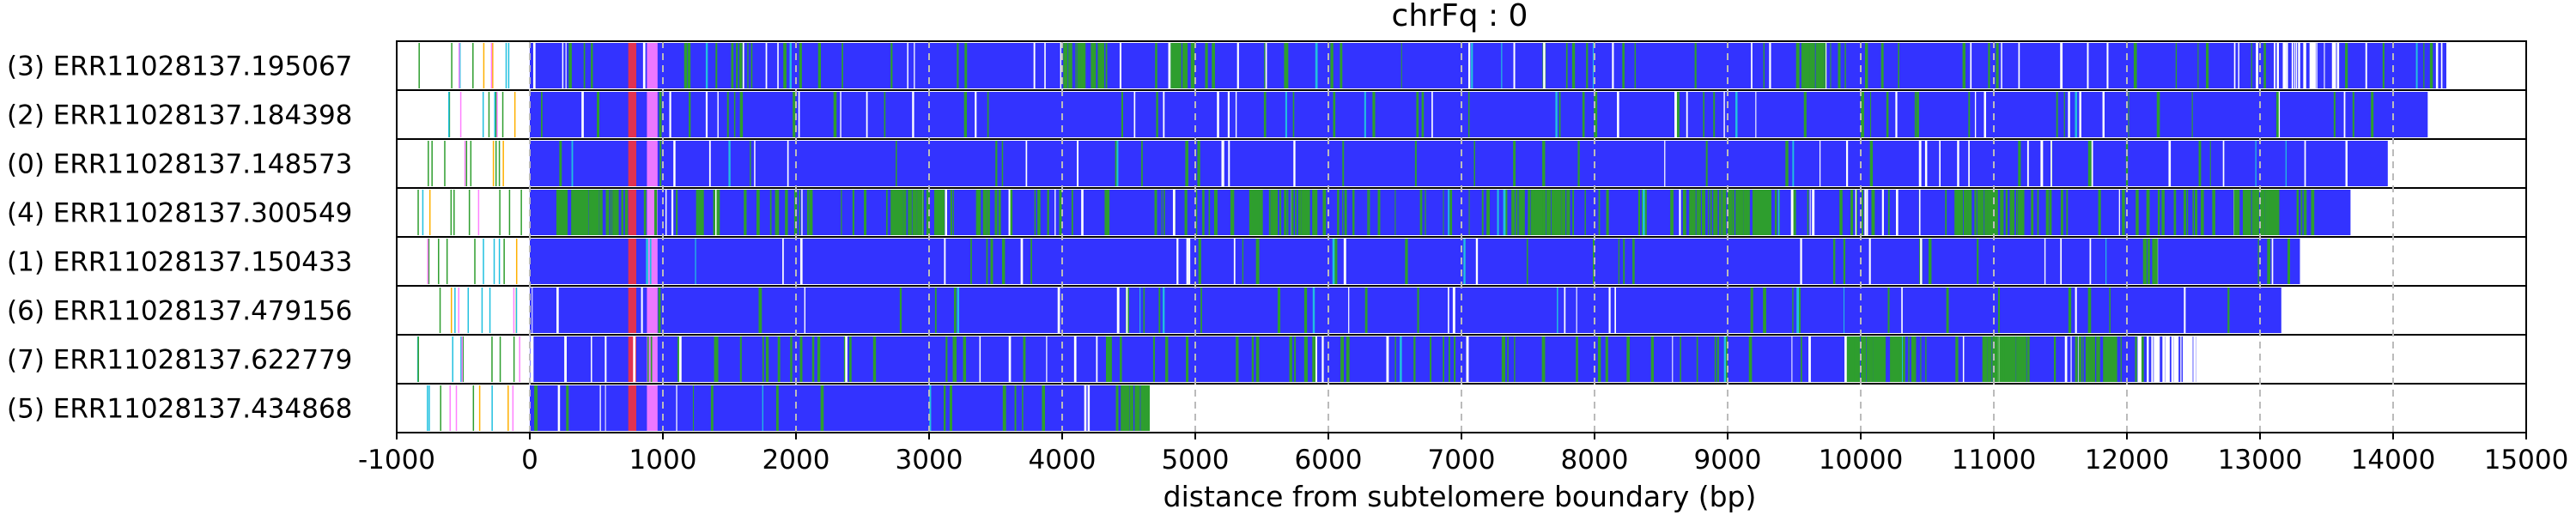  I want to click on x-tick-label: 0, so click(530, 460).